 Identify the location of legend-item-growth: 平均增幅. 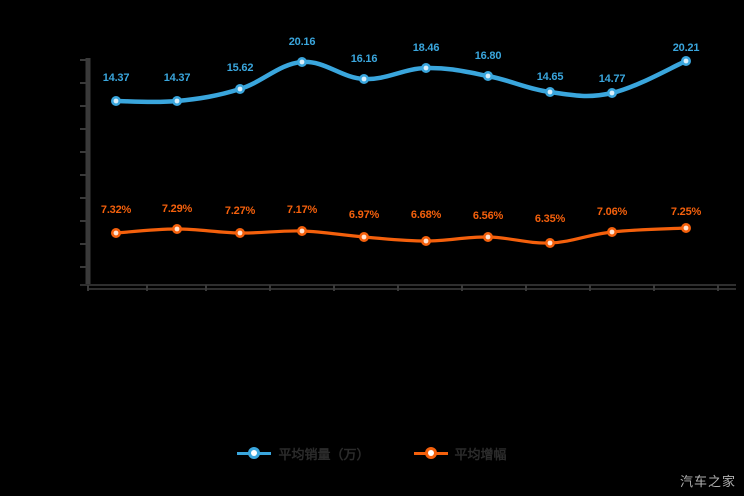
(460, 453).